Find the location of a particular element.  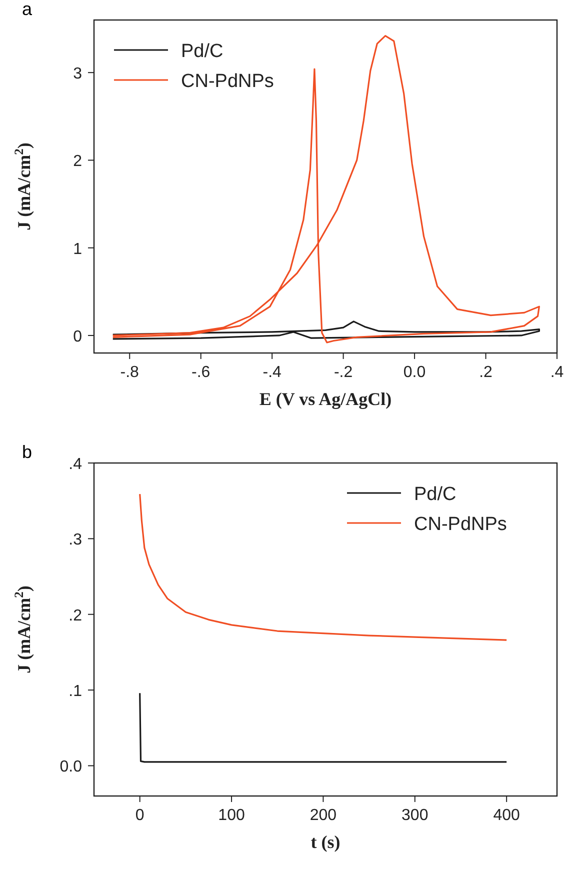

x-tick-label: 0 is located at coordinates (139, 815).